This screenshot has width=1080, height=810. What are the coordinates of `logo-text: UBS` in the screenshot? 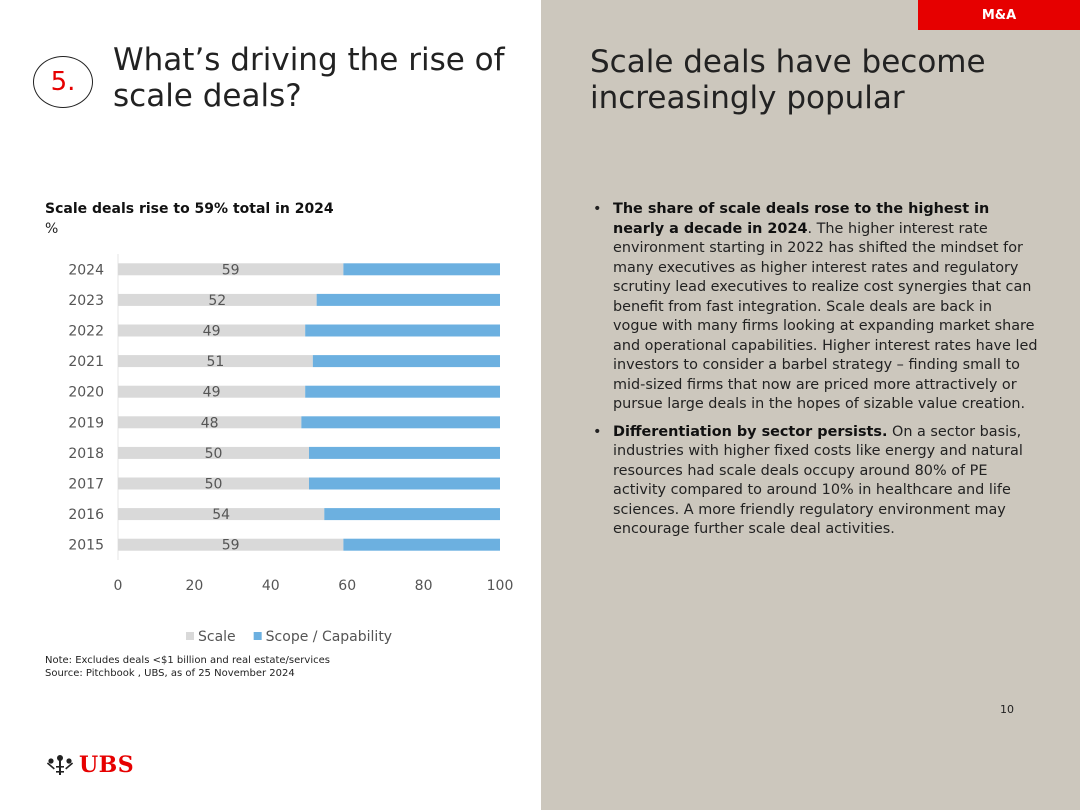 It's located at (107, 765).